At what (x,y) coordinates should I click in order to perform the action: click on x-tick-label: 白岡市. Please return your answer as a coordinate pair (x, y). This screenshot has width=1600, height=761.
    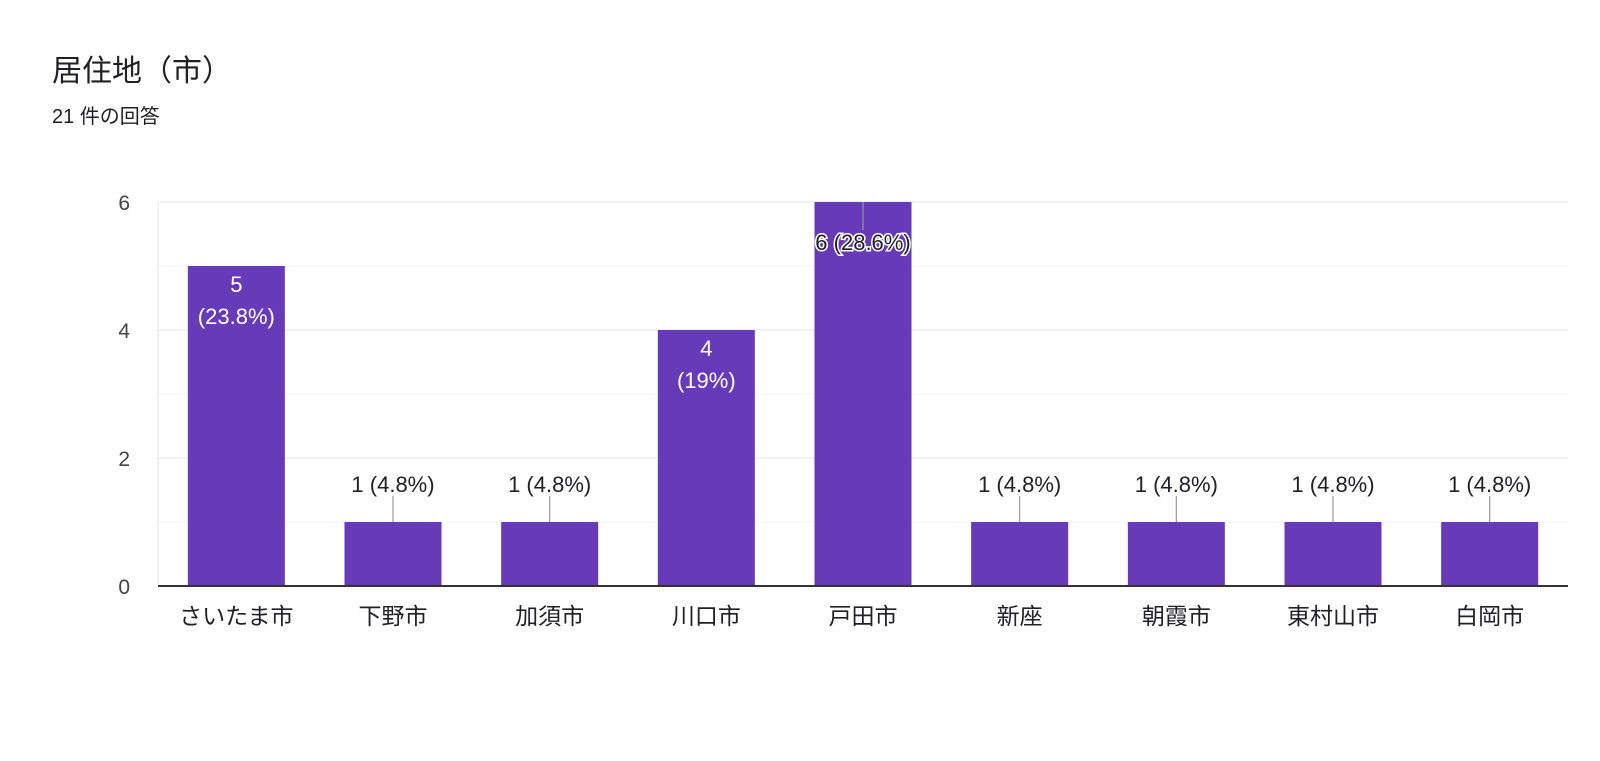
    Looking at the image, I should click on (1489, 616).